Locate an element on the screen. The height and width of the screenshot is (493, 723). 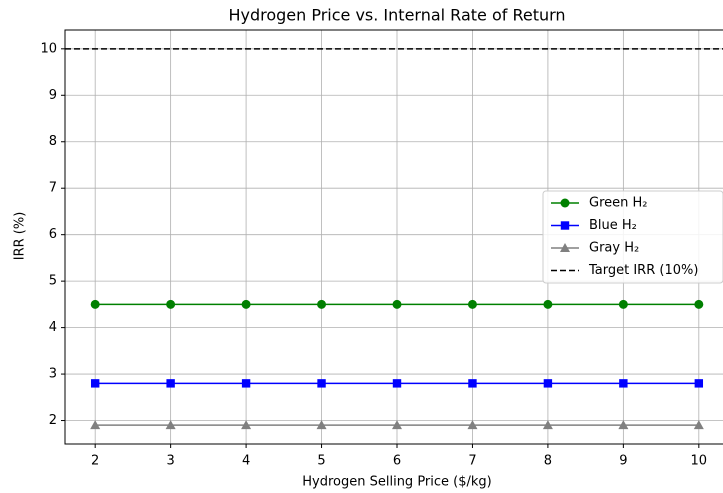
legend-label: Blue H₂ is located at coordinates (613, 225).